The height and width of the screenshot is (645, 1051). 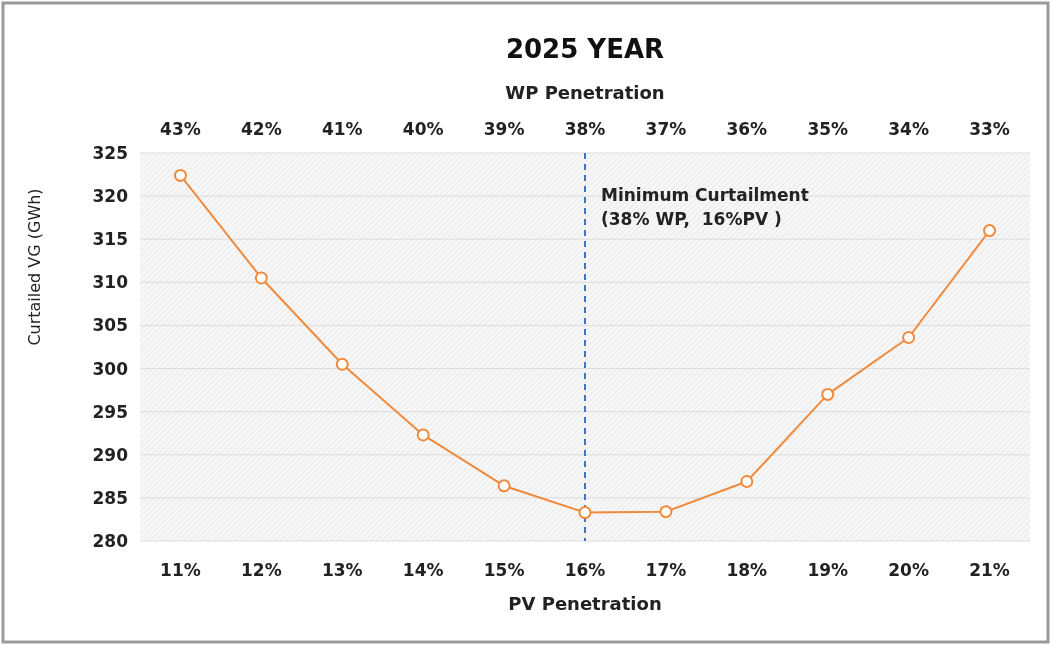 I want to click on x2-tick-label: 36%, so click(x=747, y=129).